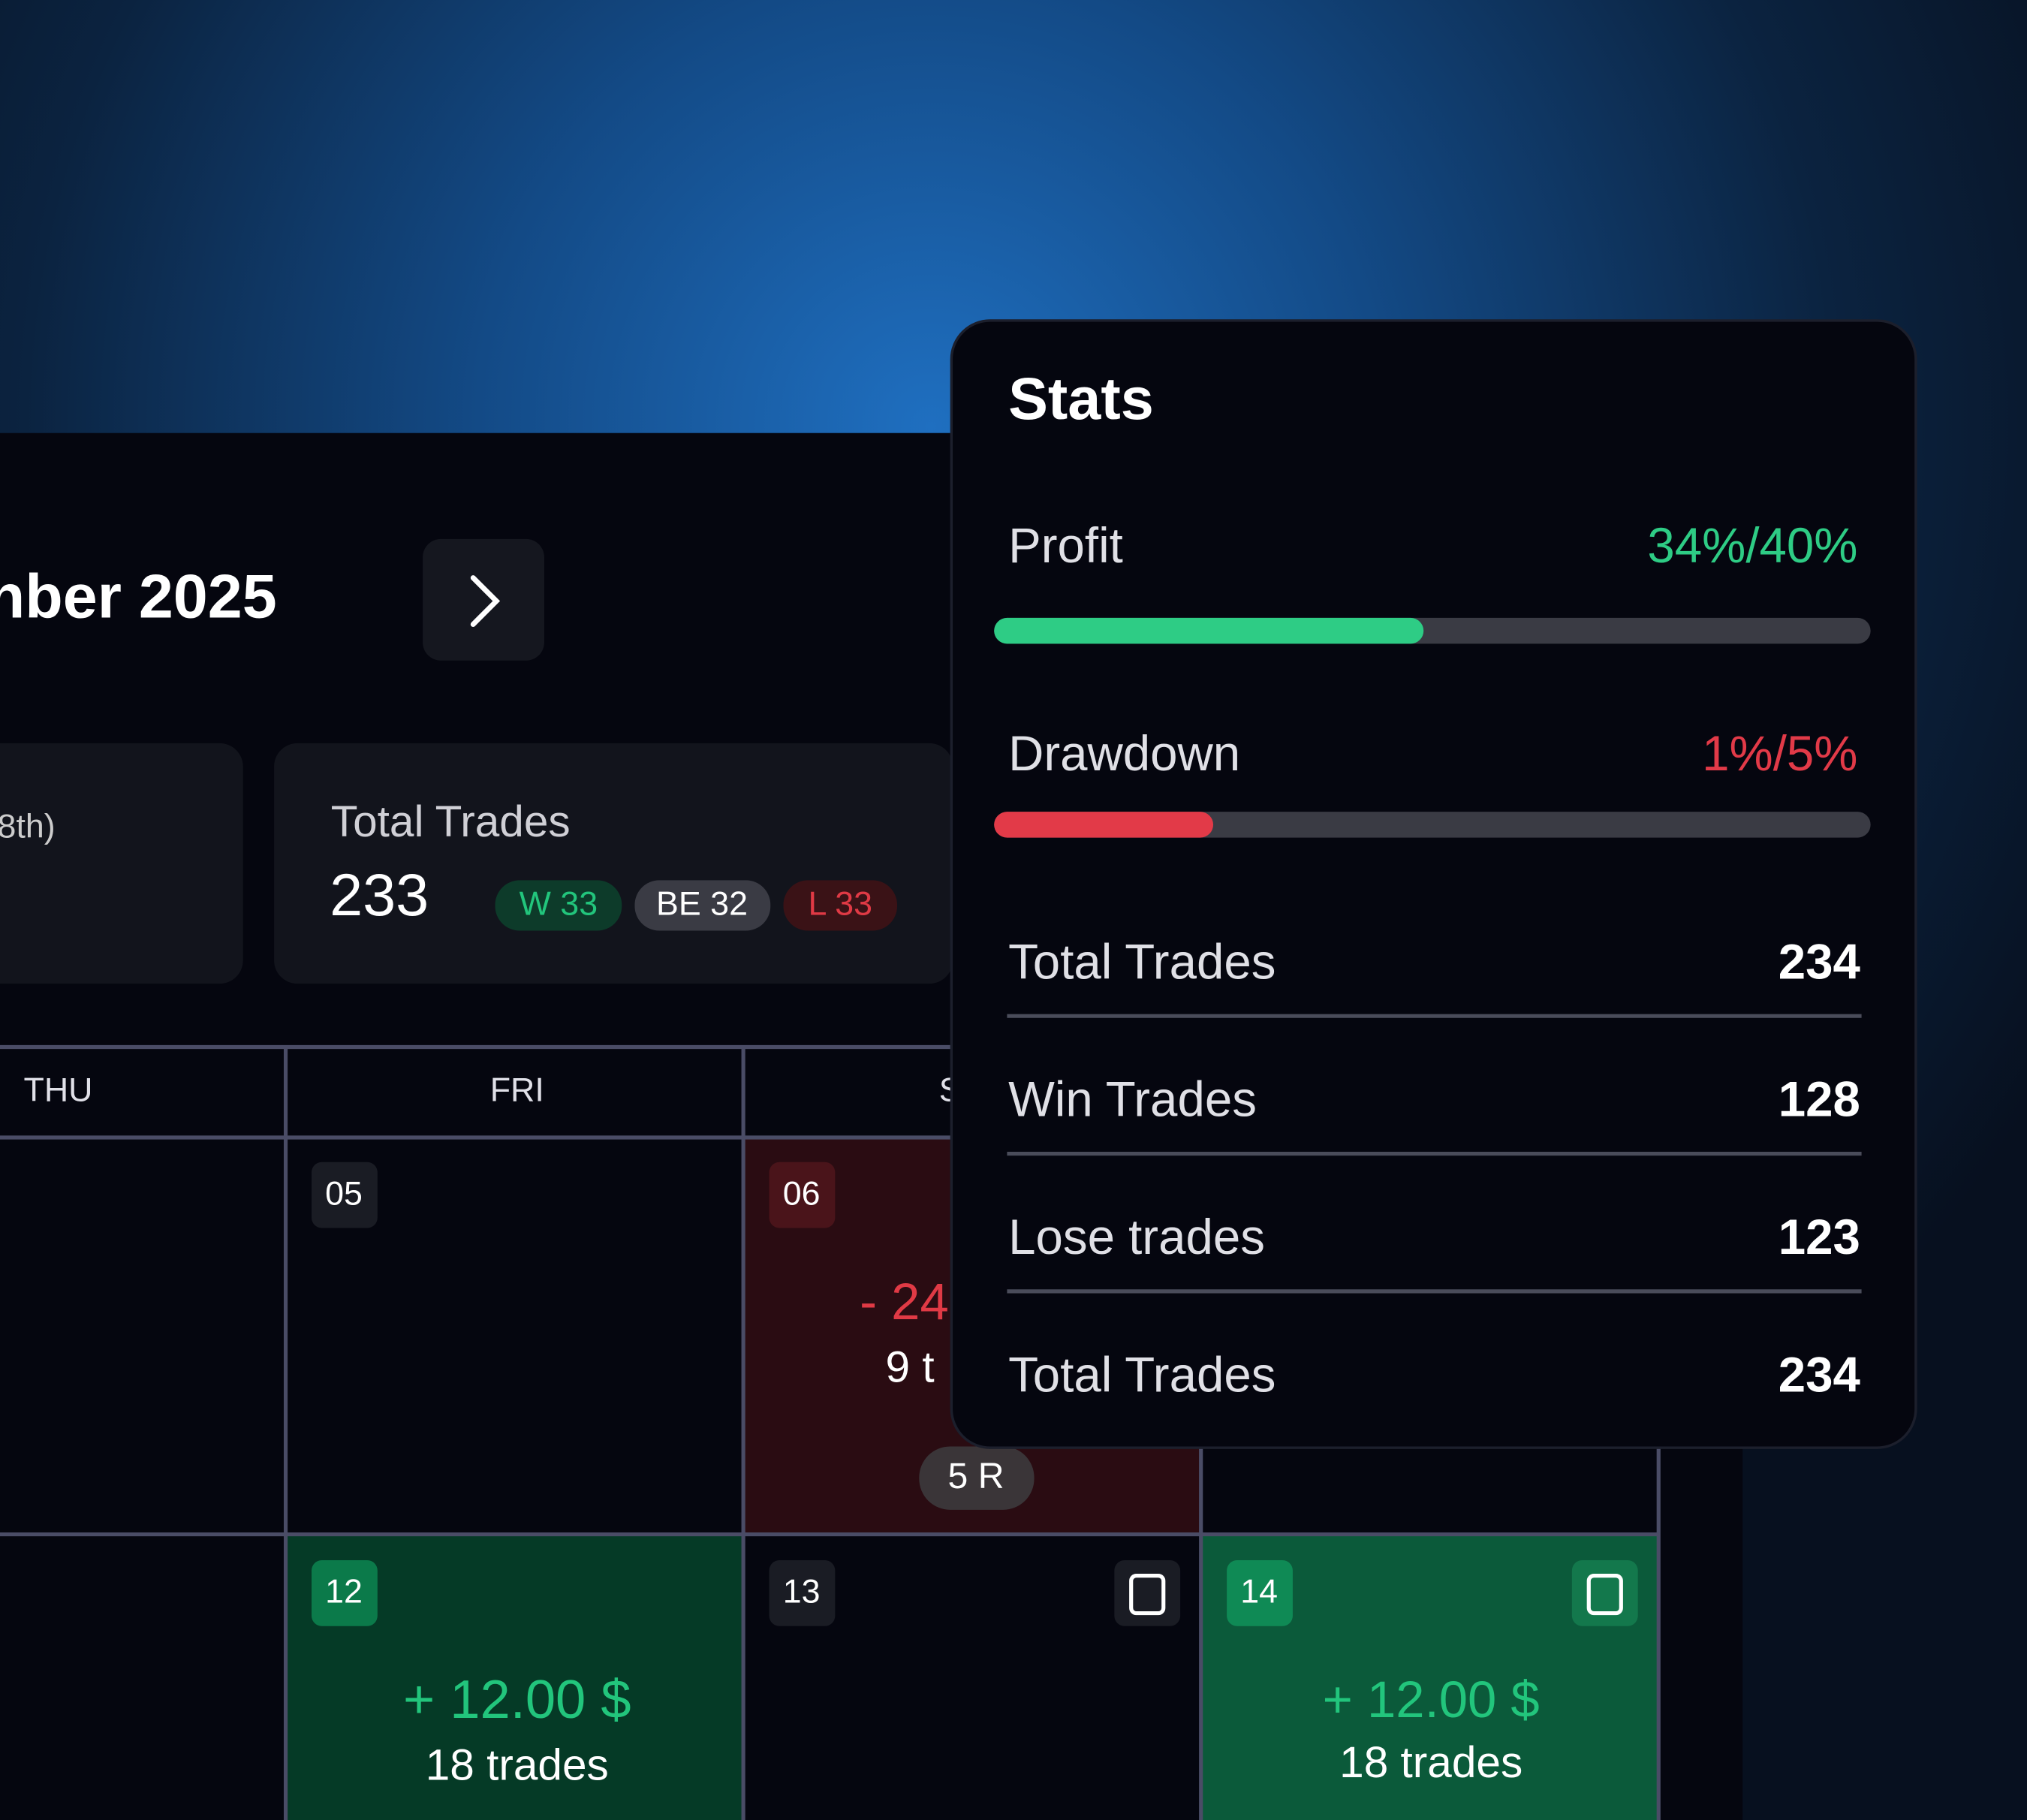 This screenshot has height=1820, width=2027. What do you see at coordinates (379, 895) in the screenshot?
I see `card-value: 233` at bounding box center [379, 895].